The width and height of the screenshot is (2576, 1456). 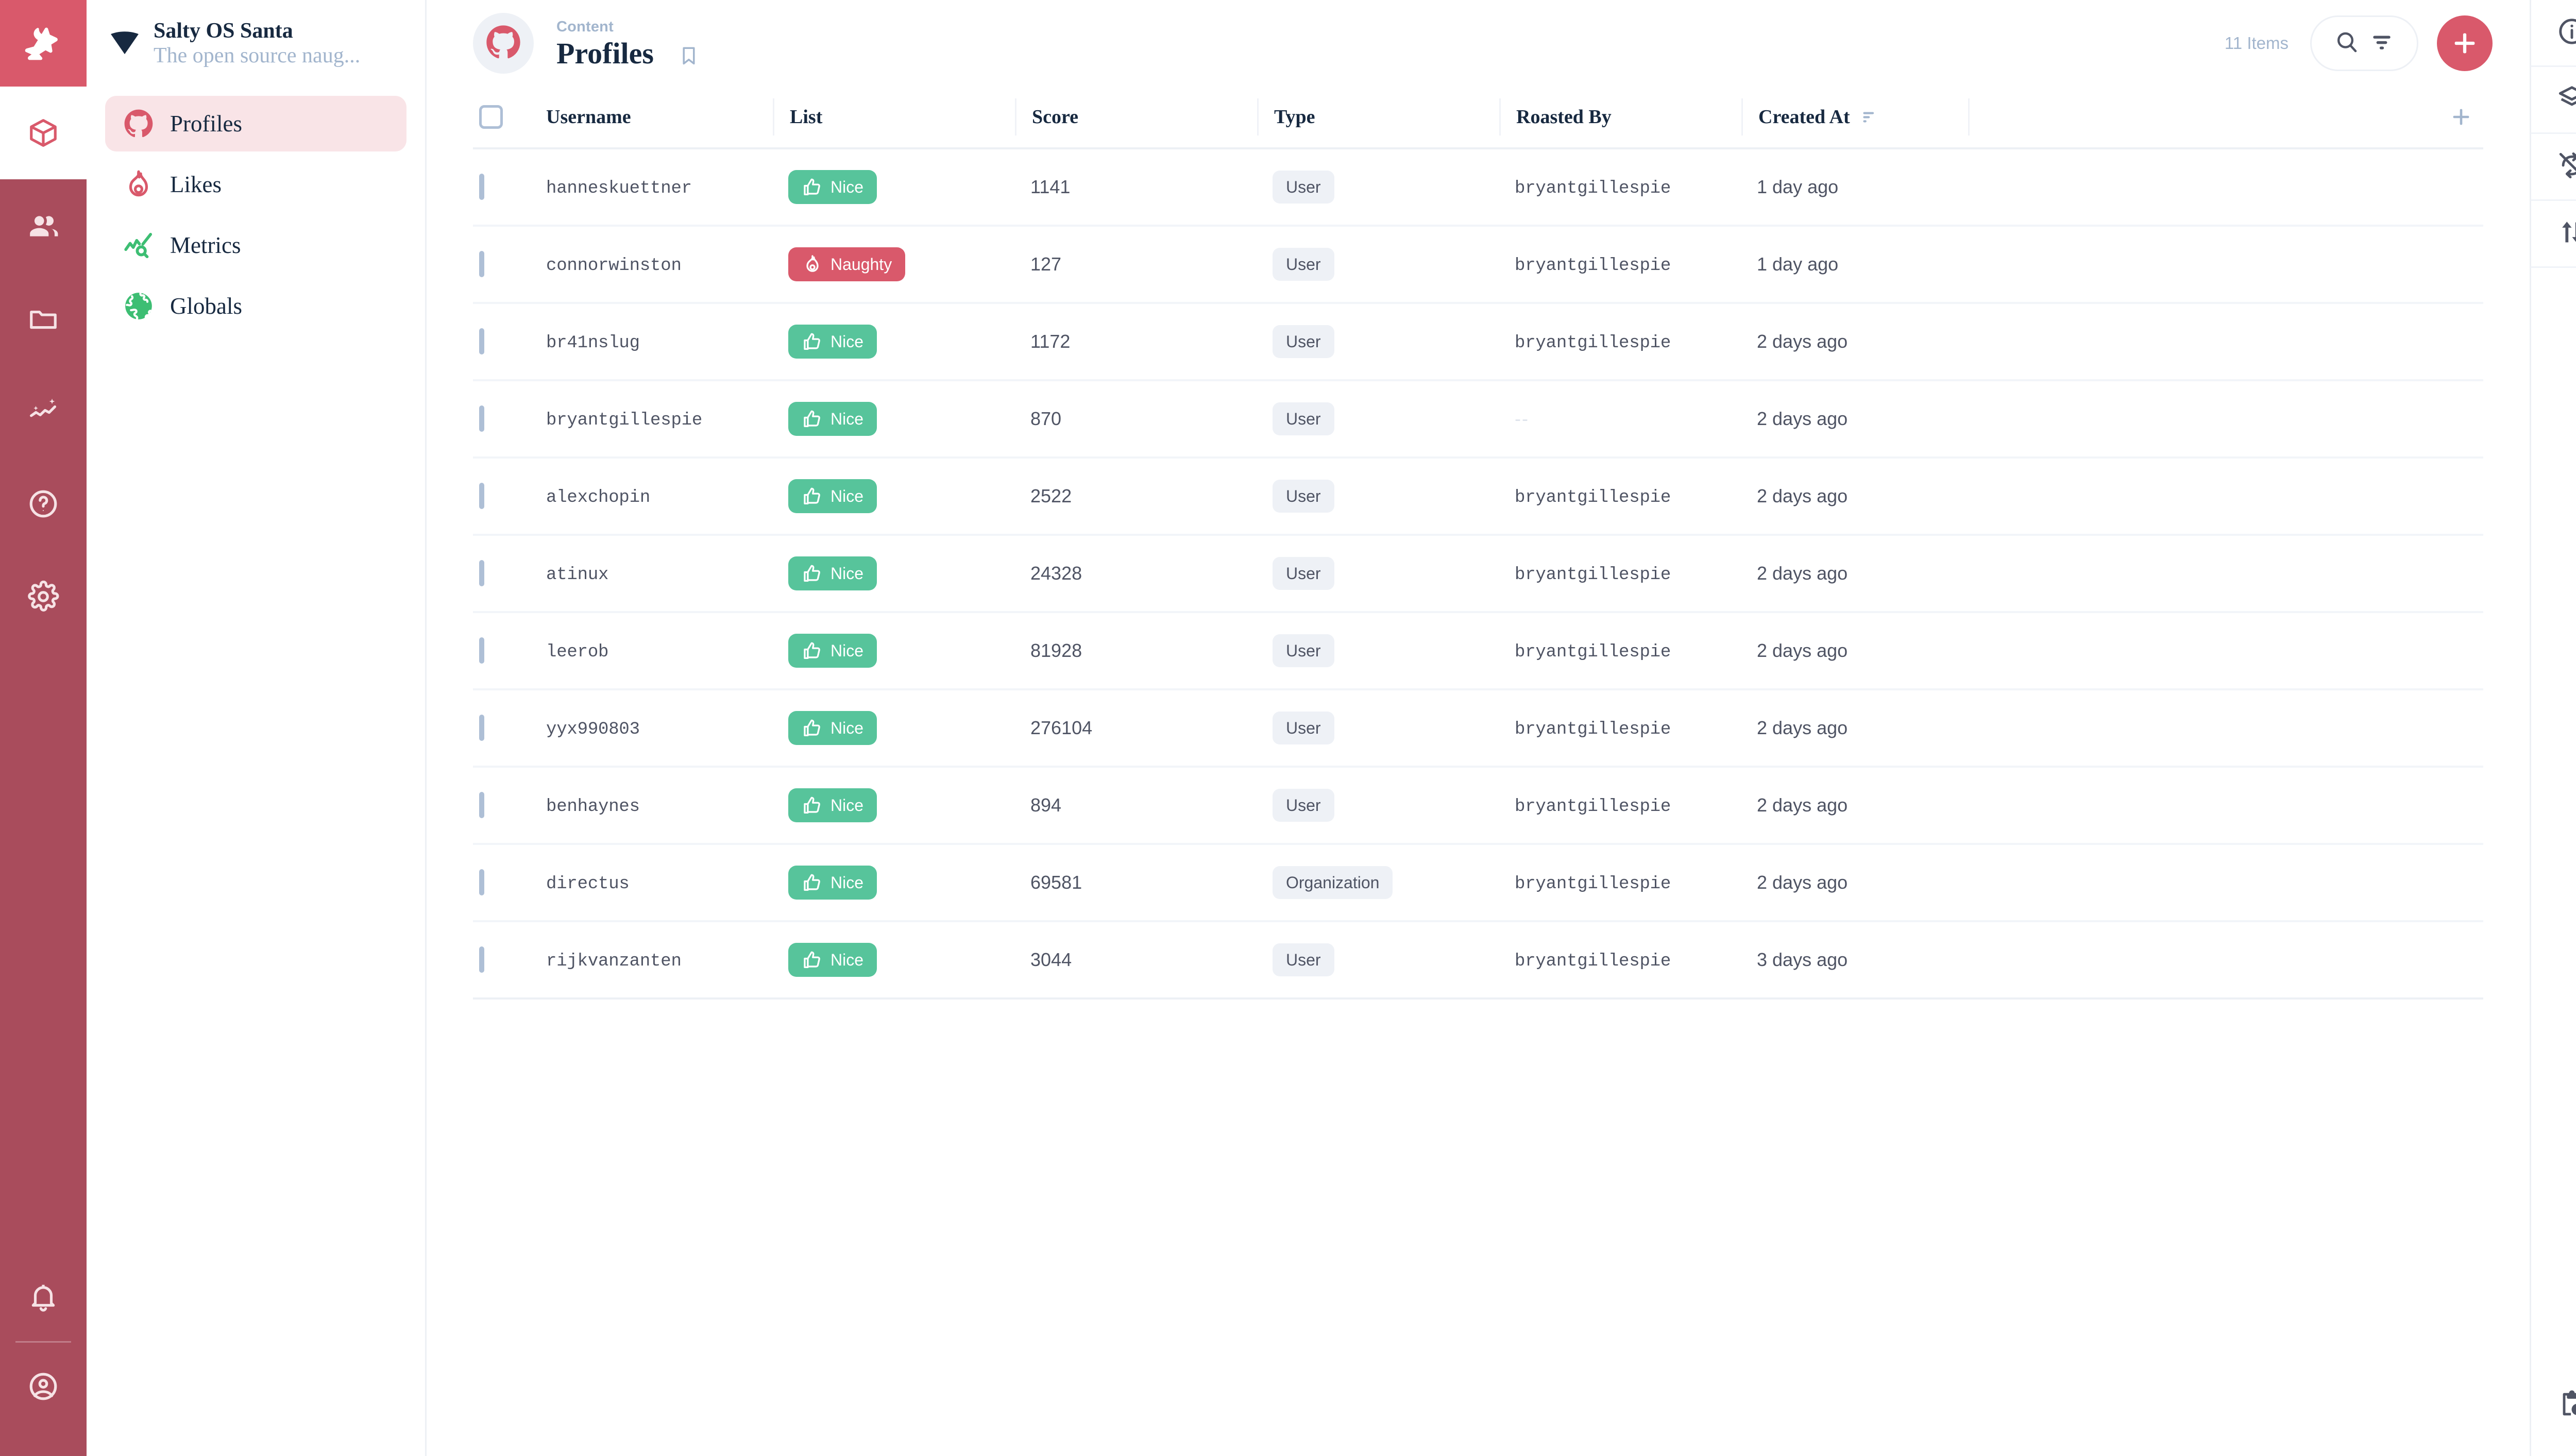 What do you see at coordinates (812, 187) in the screenshot?
I see `thumb-up-icon` at bounding box center [812, 187].